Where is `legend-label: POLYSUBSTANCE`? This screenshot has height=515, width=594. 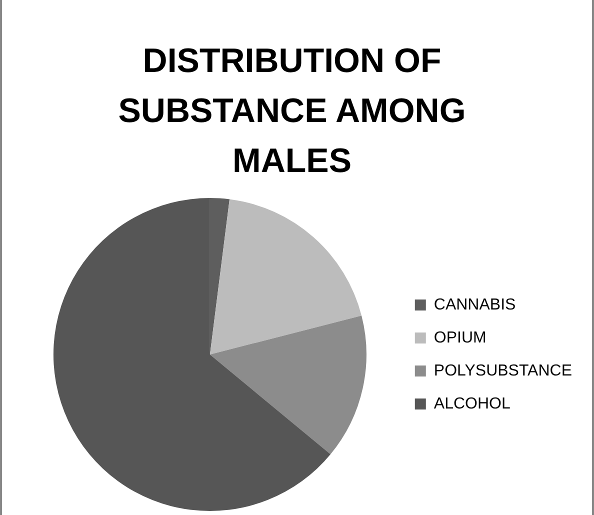
legend-label: POLYSUBSTANCE is located at coordinates (503, 371).